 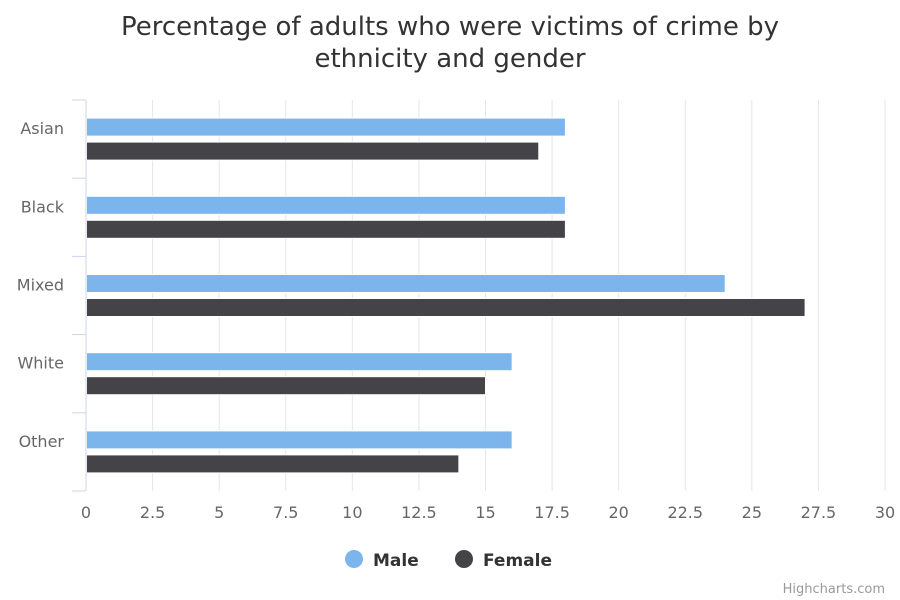 What do you see at coordinates (152, 512) in the screenshot?
I see `x-tick-label: 2.5` at bounding box center [152, 512].